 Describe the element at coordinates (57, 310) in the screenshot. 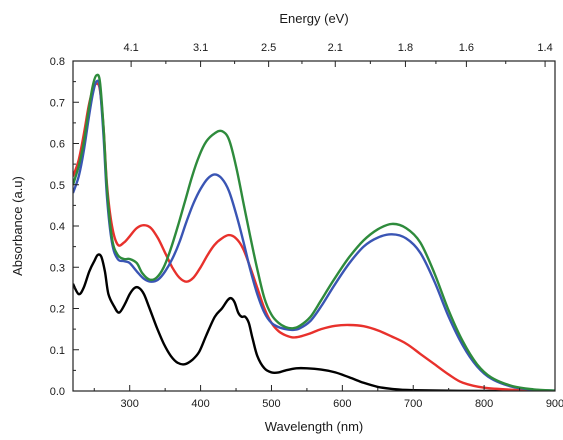

I see `y-tick-label-2: 0.2` at that location.